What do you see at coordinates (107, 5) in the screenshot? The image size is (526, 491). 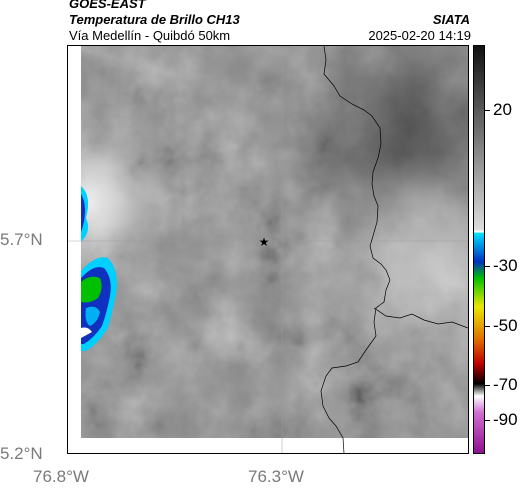 I see `satellite-title: GOES-EAST` at bounding box center [107, 5].